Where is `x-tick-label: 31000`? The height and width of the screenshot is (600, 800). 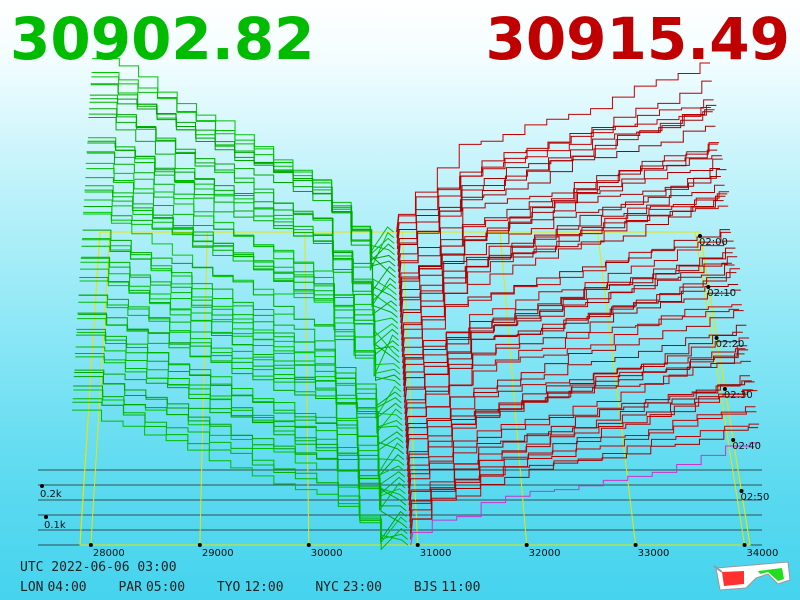 x-tick-label: 31000 is located at coordinates (436, 553).